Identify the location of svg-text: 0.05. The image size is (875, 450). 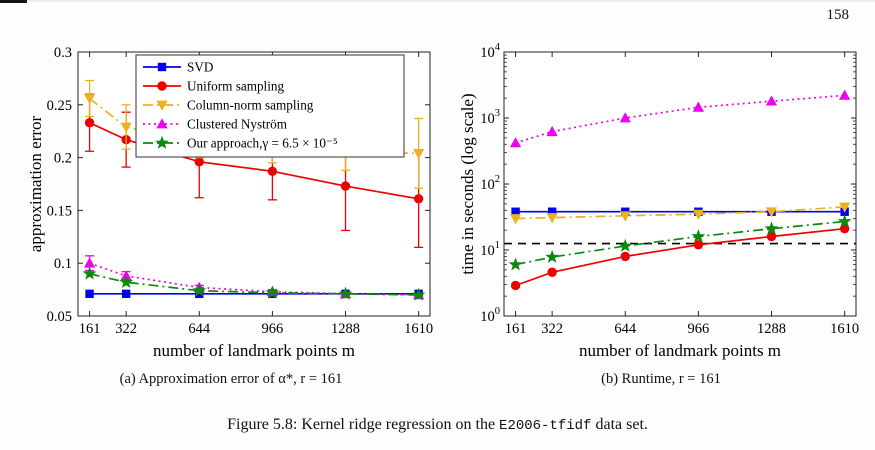
(59, 317).